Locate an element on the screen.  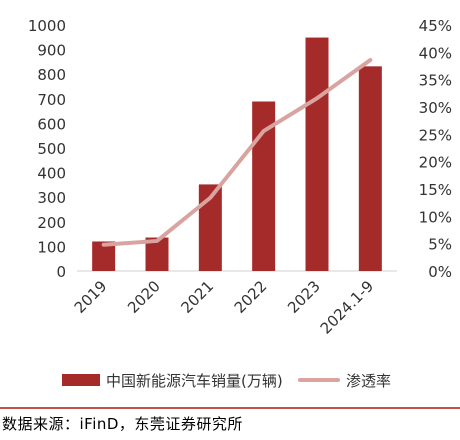
left-axis-tick-label: 400 is located at coordinates (51, 174).